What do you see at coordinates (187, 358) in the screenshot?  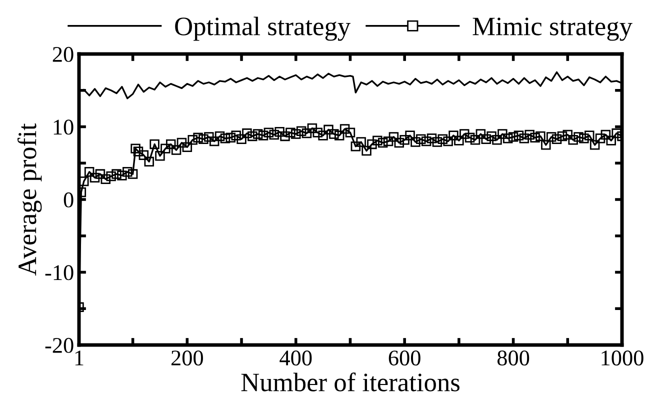 I see `x-tick-label: 200` at bounding box center [187, 358].